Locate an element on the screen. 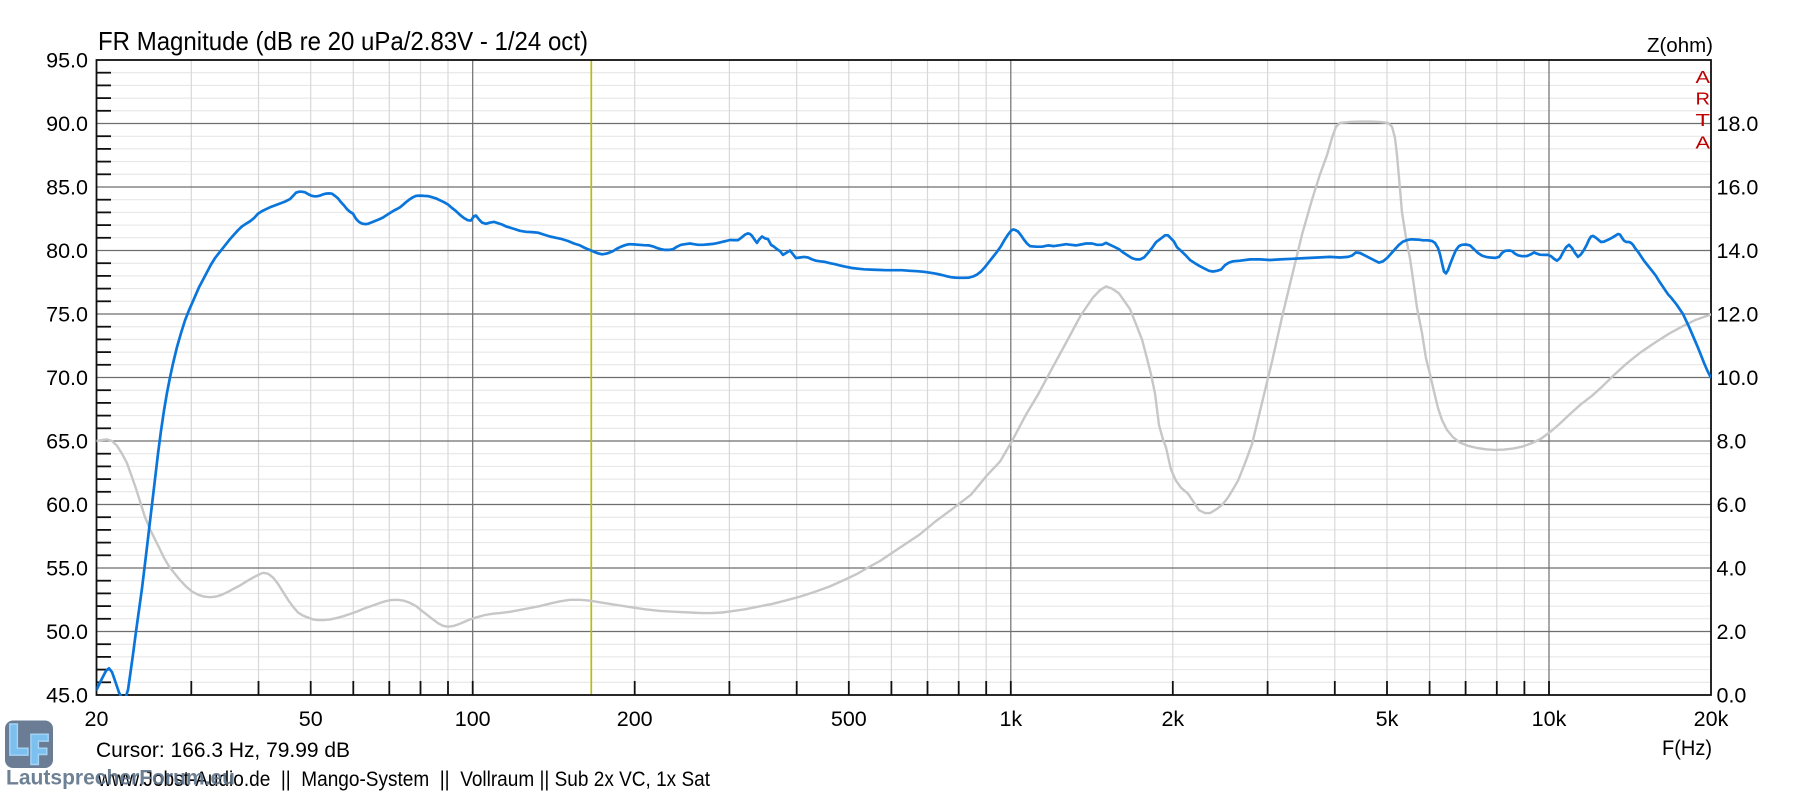  svg-text: 2.0 is located at coordinates (1732, 632).